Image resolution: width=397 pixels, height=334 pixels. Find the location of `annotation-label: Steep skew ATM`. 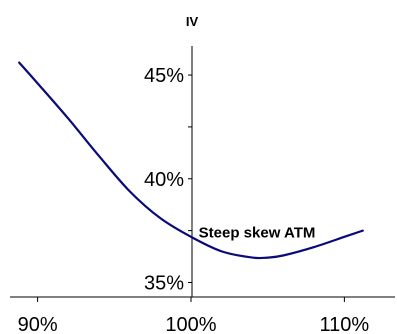

annotation-label: Steep skew ATM is located at coordinates (257, 233).